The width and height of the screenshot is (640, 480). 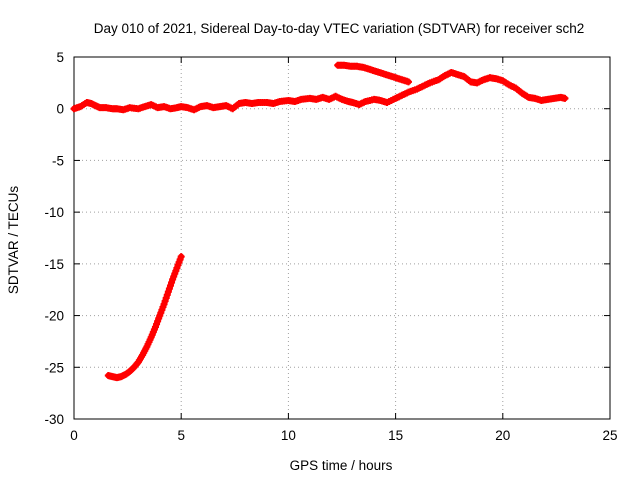 I want to click on x-tick-label: 20, so click(x=502, y=435).